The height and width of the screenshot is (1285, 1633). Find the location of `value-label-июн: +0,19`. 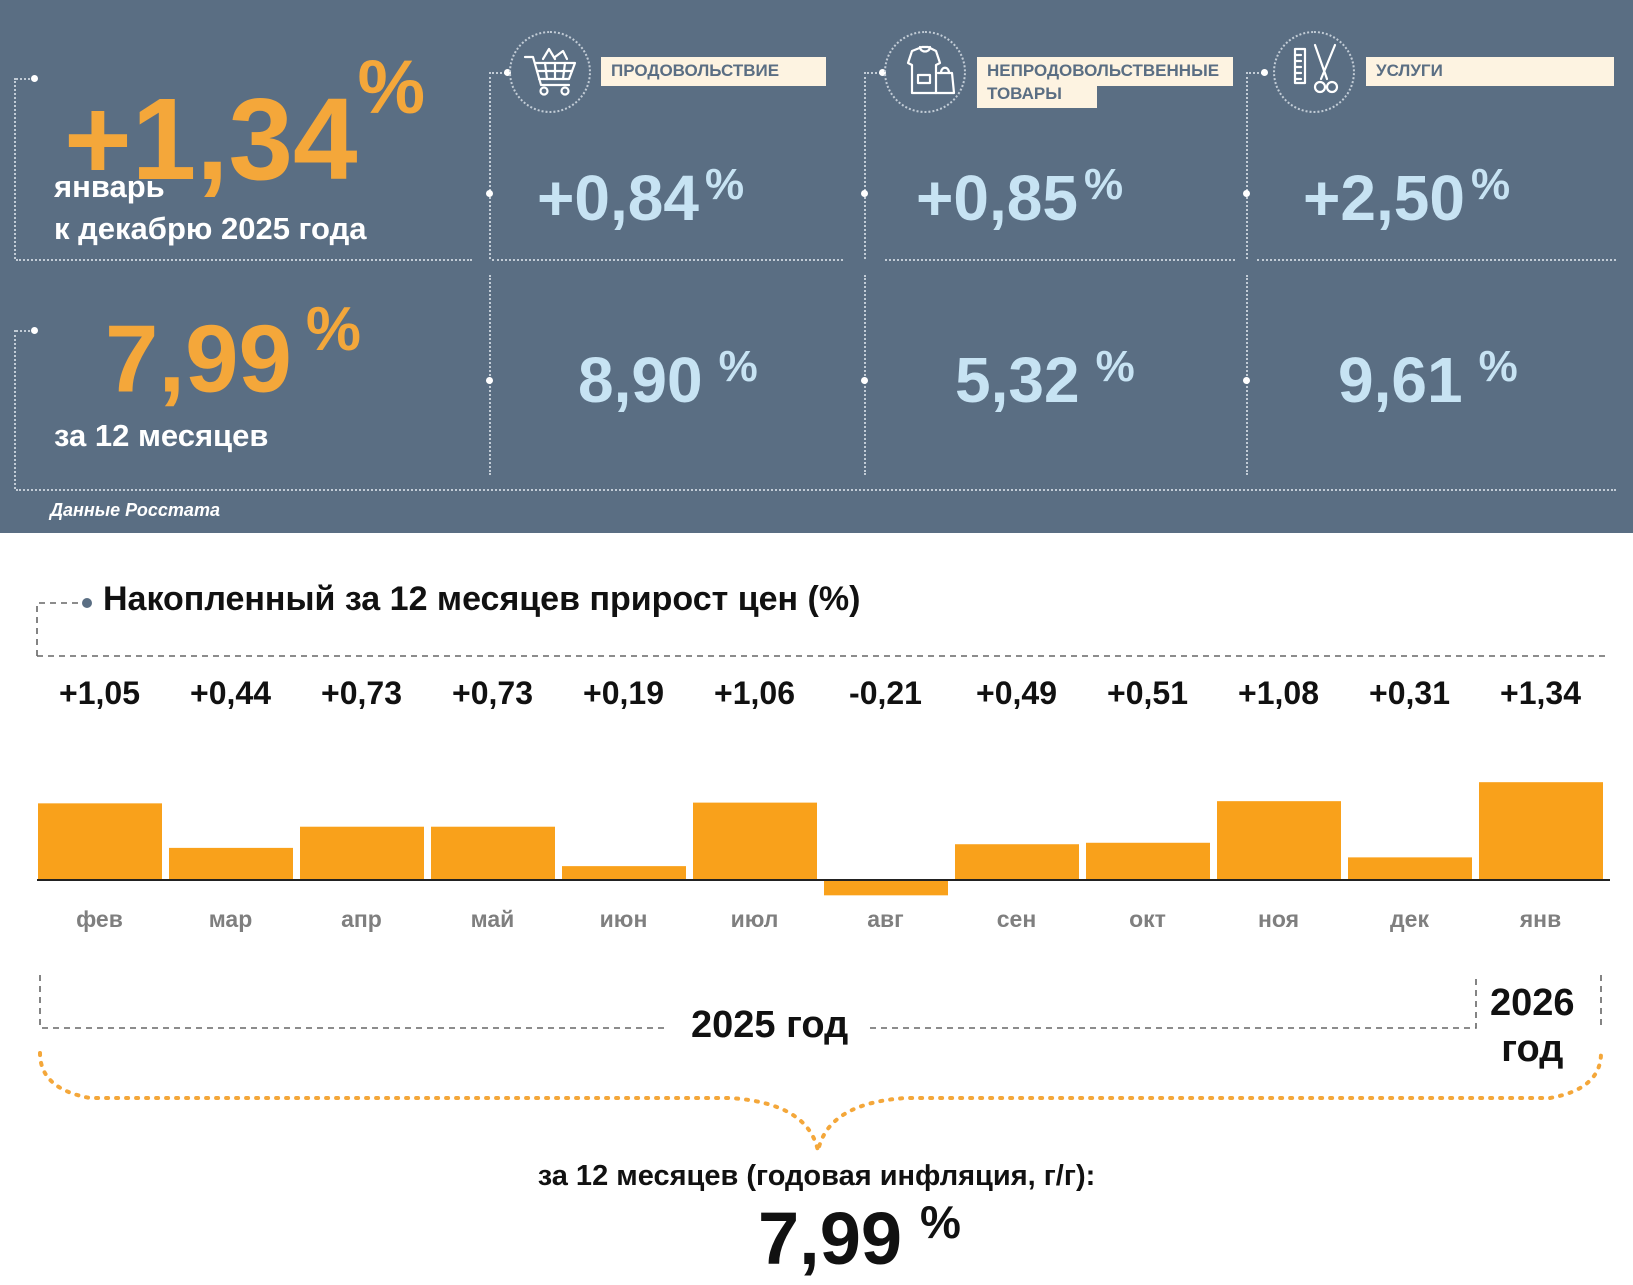

value-label-июн: +0,19 is located at coordinates (623, 693).